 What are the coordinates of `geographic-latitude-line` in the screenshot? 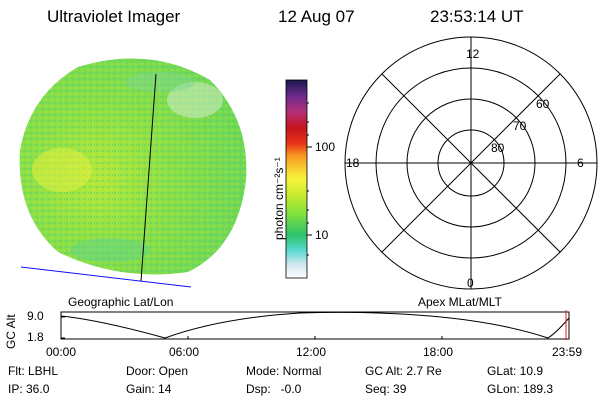 It's located at (106, 277).